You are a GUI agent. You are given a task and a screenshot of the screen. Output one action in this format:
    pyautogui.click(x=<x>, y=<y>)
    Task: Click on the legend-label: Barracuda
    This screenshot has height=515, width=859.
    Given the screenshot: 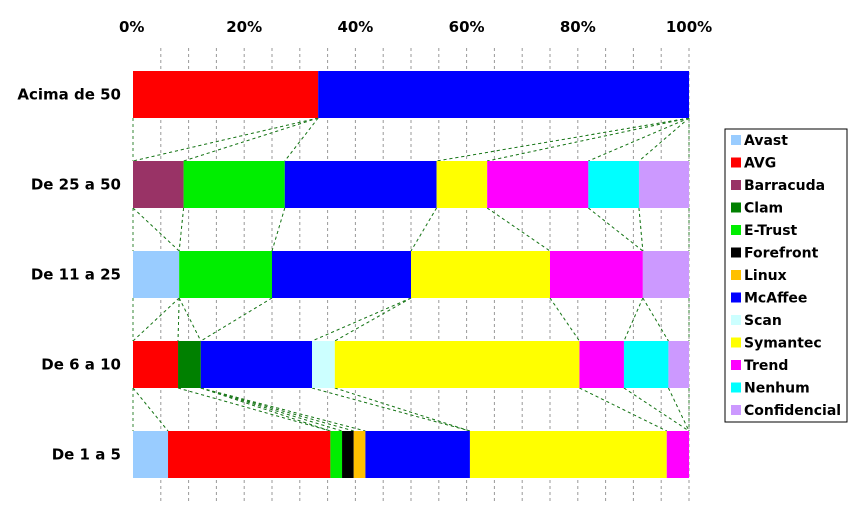 What is the action you would take?
    pyautogui.click(x=784, y=186)
    